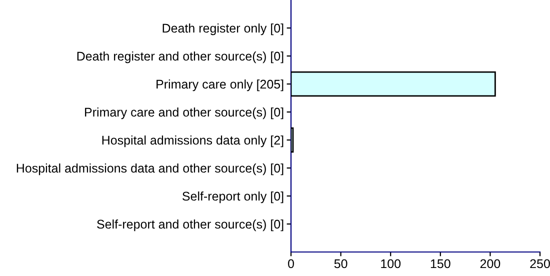 The width and height of the screenshot is (550, 276). What do you see at coordinates (490, 263) in the screenshot?
I see `x-tick-label: 200` at bounding box center [490, 263].